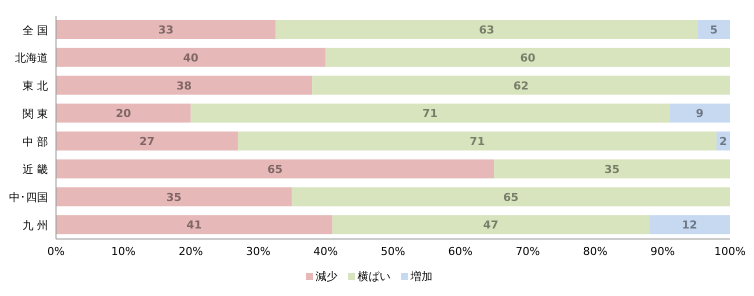 The width and height of the screenshot is (754, 296). I want to click on data-label: 38, so click(184, 85).